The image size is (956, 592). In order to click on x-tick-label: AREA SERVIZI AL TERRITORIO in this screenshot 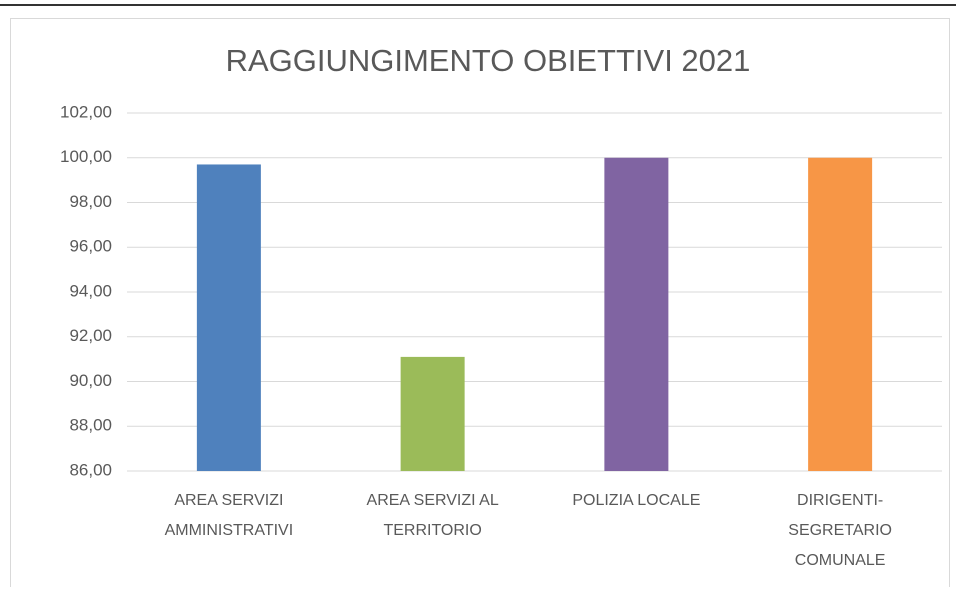, I will do `click(432, 515)`.